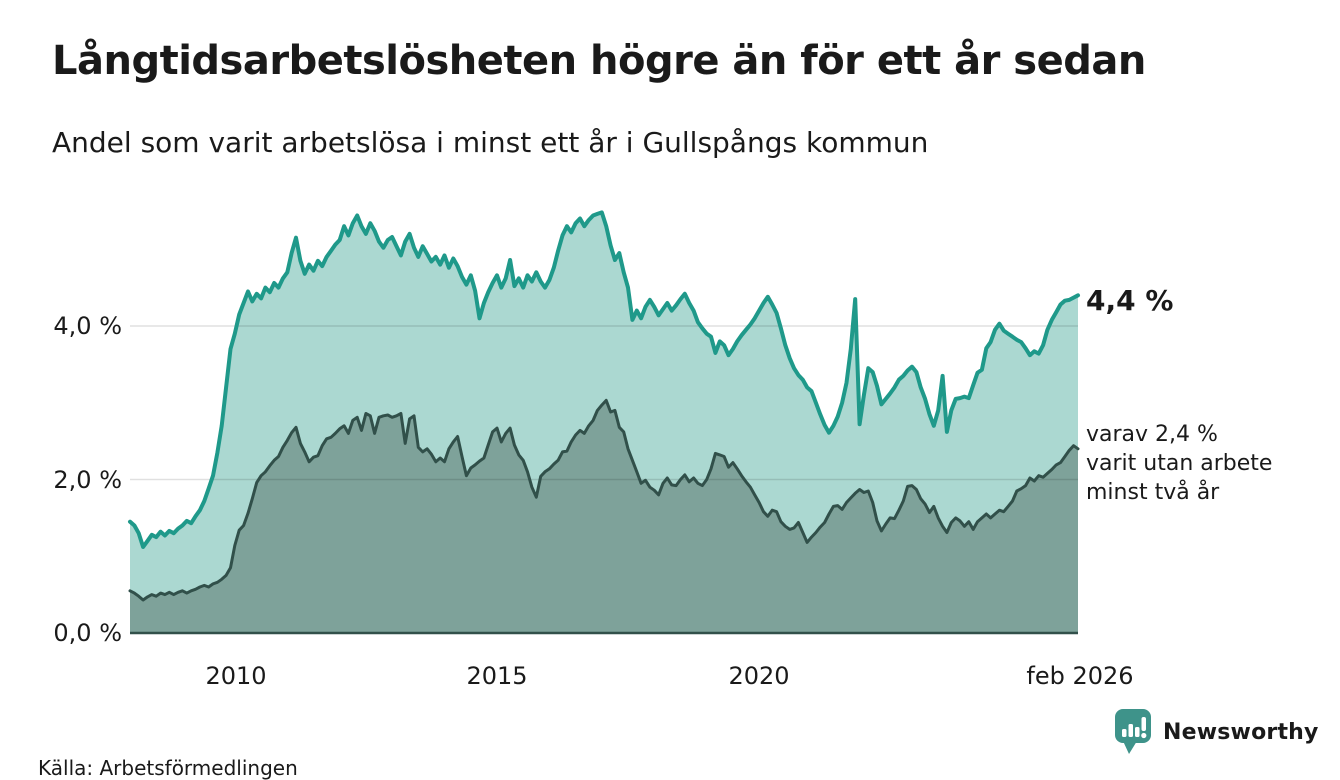  Describe the element at coordinates (87, 633) in the screenshot. I see `y-tick-0: 0,0 %` at that location.